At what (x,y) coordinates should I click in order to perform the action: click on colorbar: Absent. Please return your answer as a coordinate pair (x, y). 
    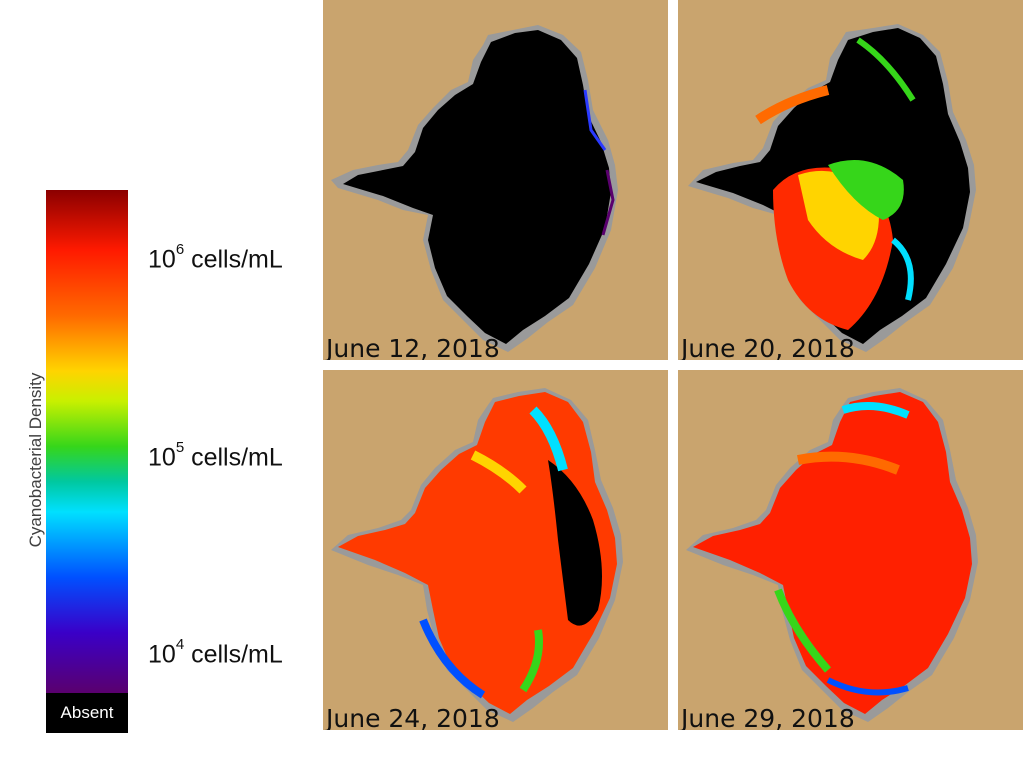
    Looking at the image, I should click on (87, 461).